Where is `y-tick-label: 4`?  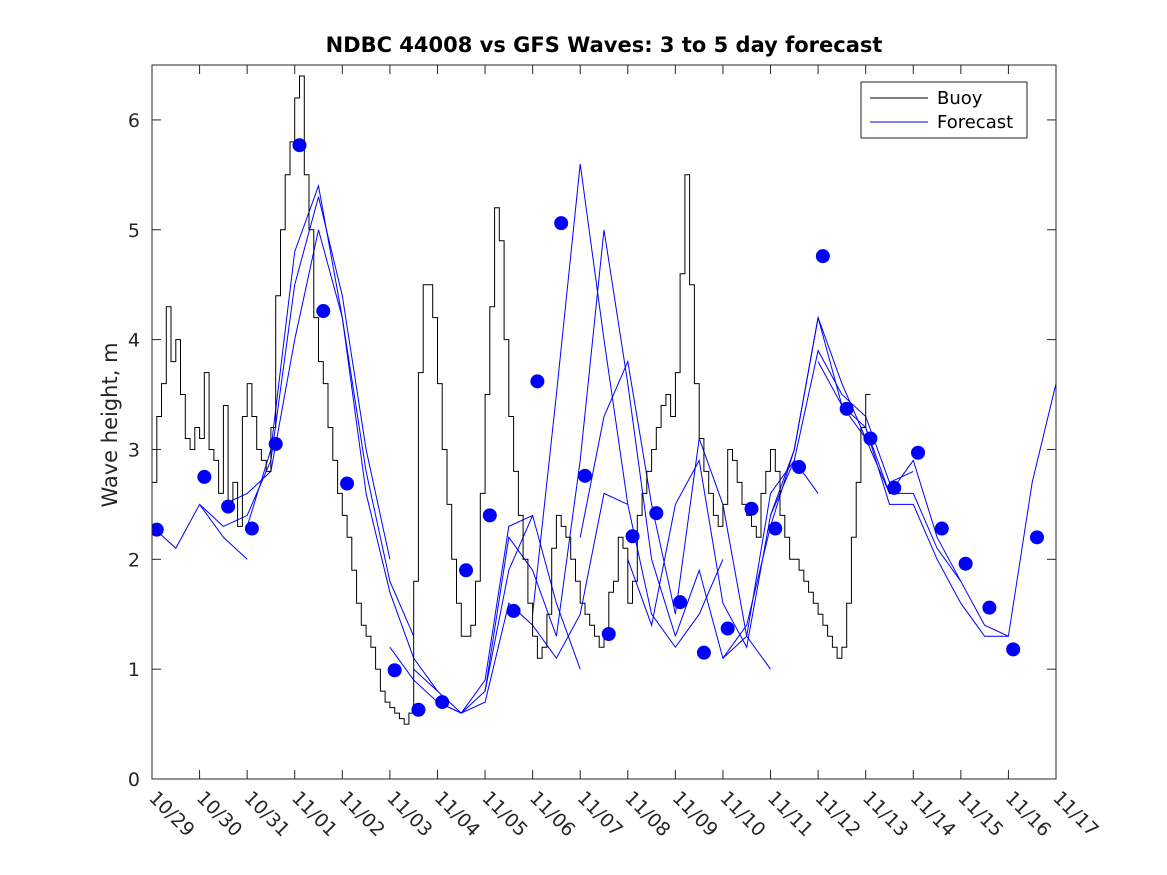 y-tick-label: 4 is located at coordinates (134, 341).